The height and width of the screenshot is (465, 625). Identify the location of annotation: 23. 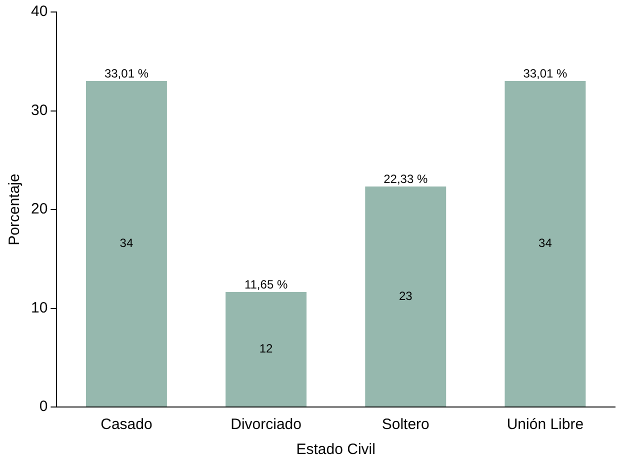
(405, 295).